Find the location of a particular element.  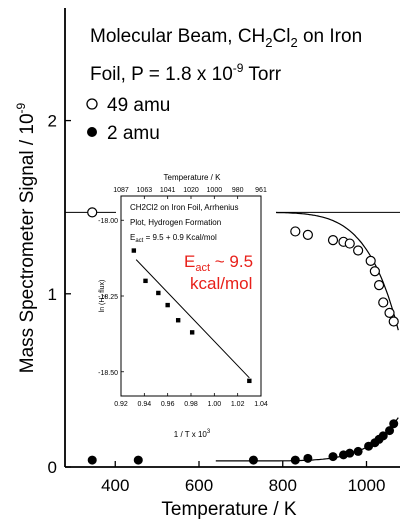

annotation-line2: kcal/mol is located at coordinates (221, 283).